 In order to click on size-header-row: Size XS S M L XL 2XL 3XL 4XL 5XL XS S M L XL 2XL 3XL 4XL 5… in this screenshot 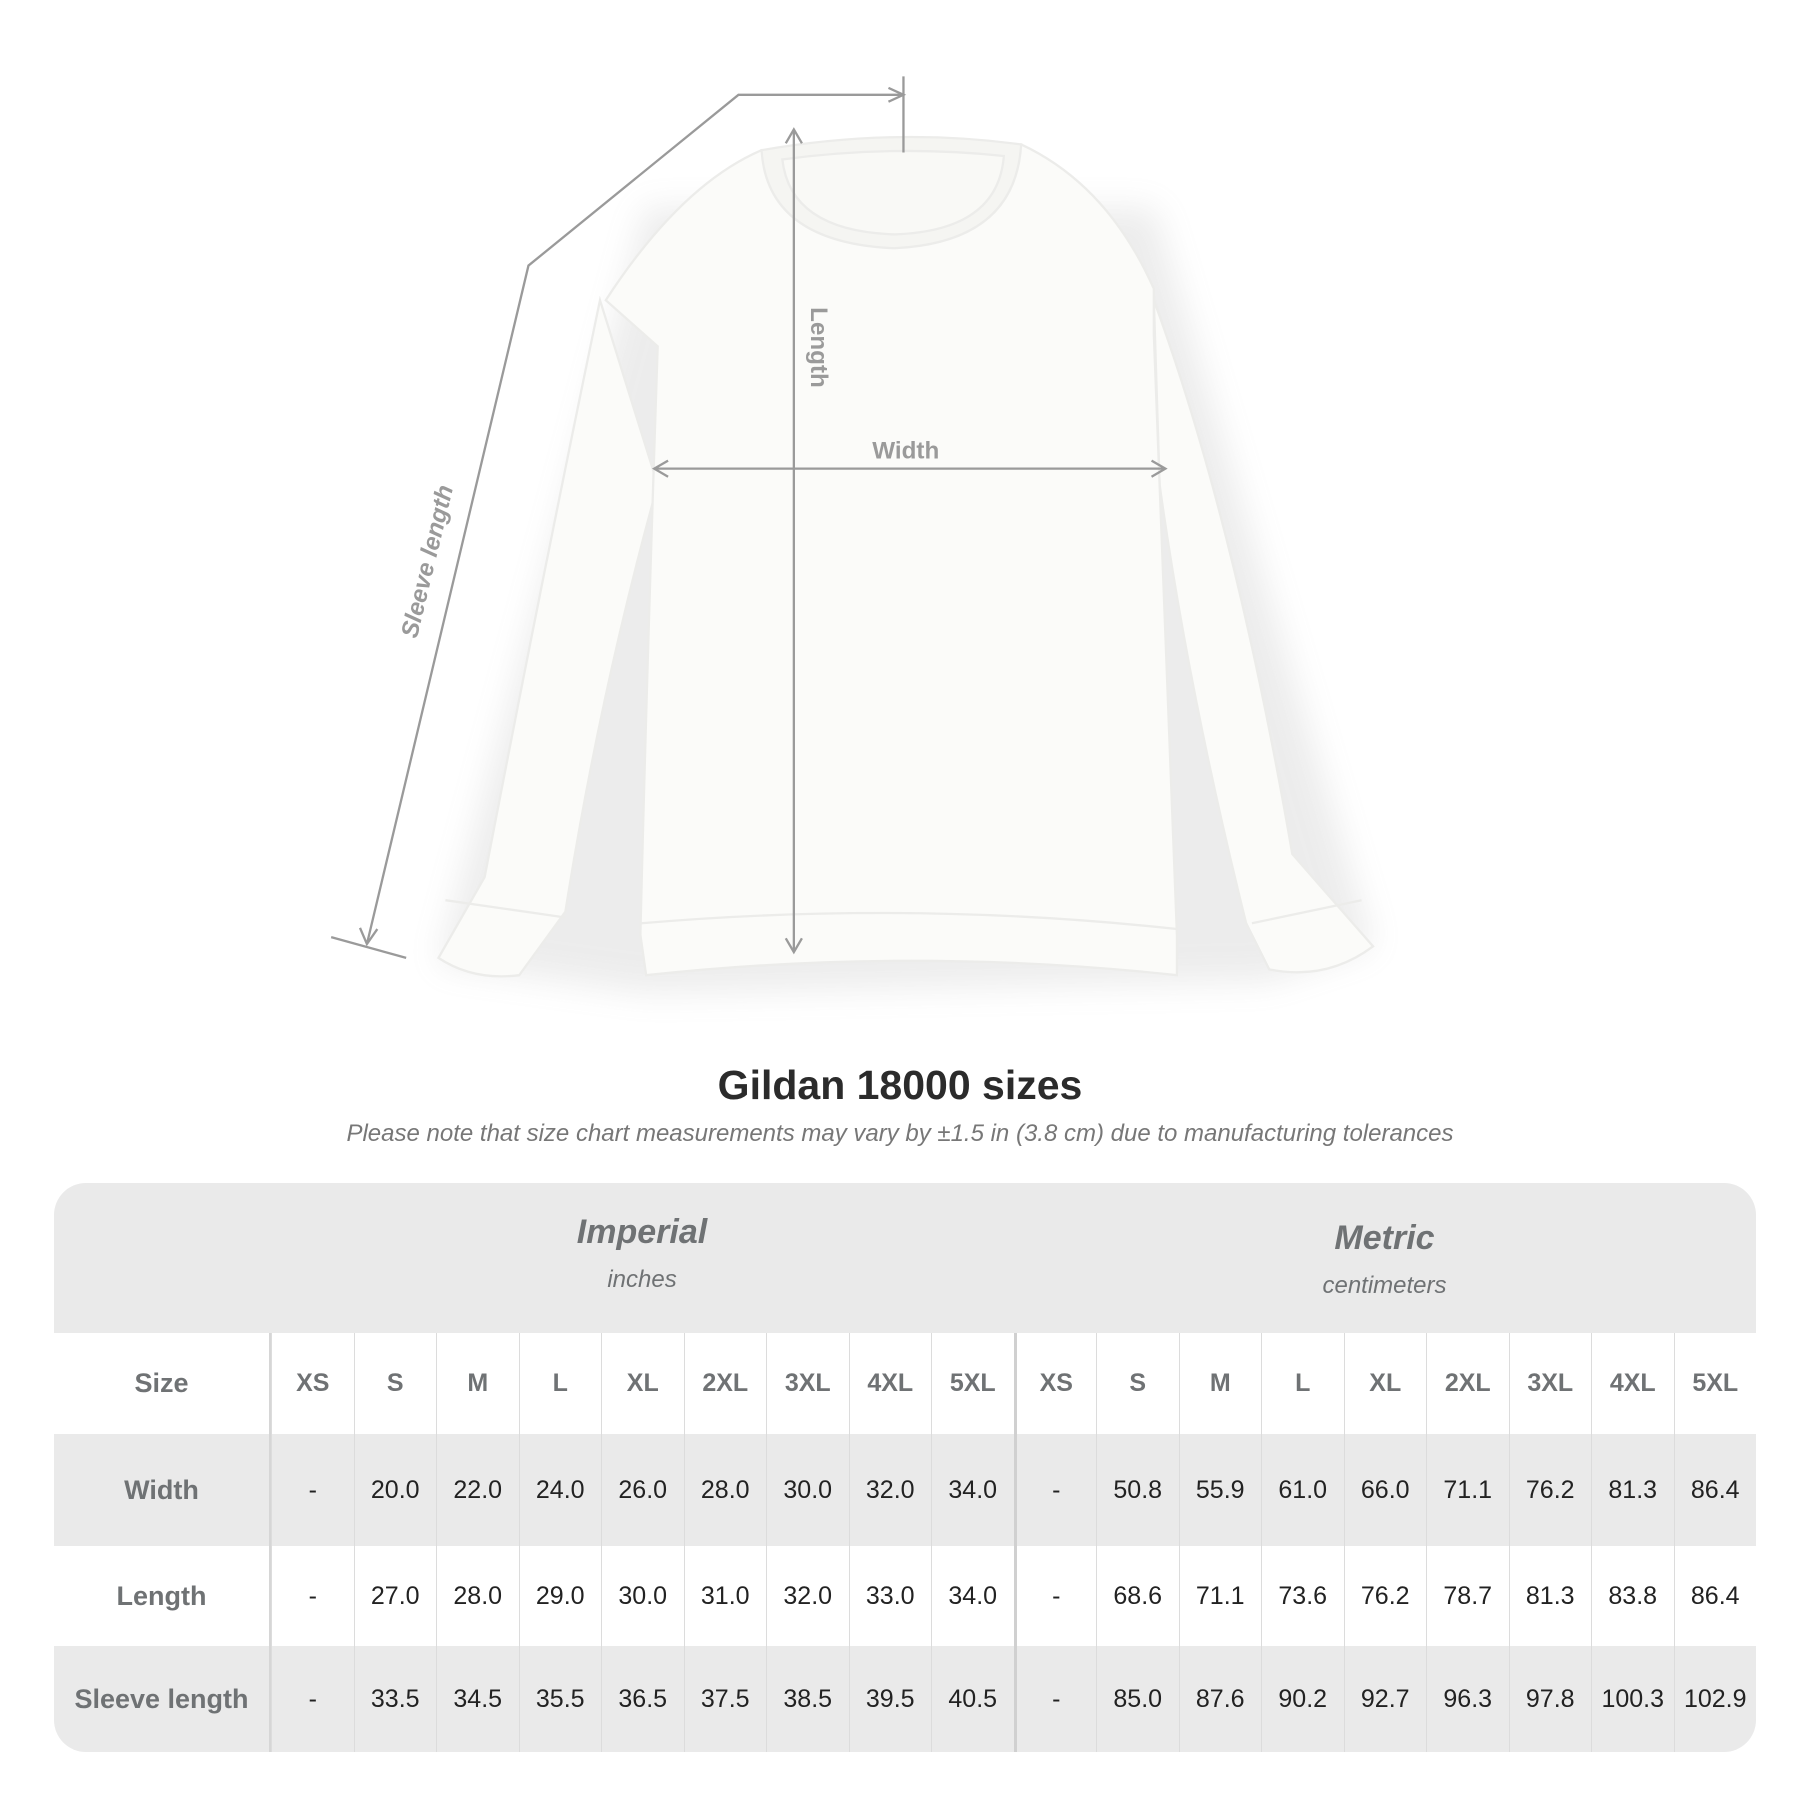, I will do `click(905, 1383)`.